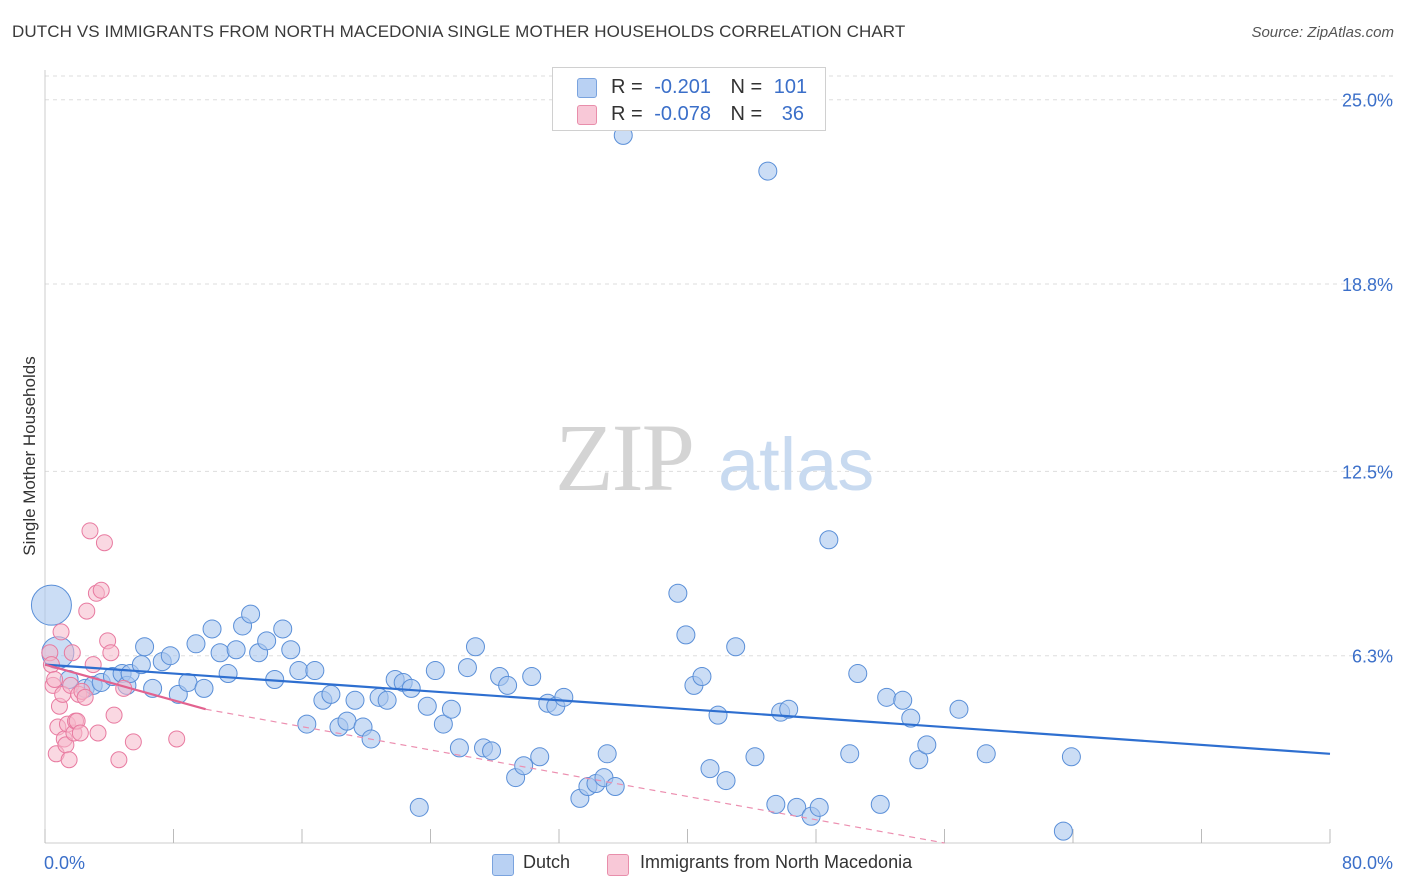 The width and height of the screenshot is (1406, 892). What do you see at coordinates (790, 87) in the screenshot?
I see `legend-n-value: 101` at bounding box center [790, 87].